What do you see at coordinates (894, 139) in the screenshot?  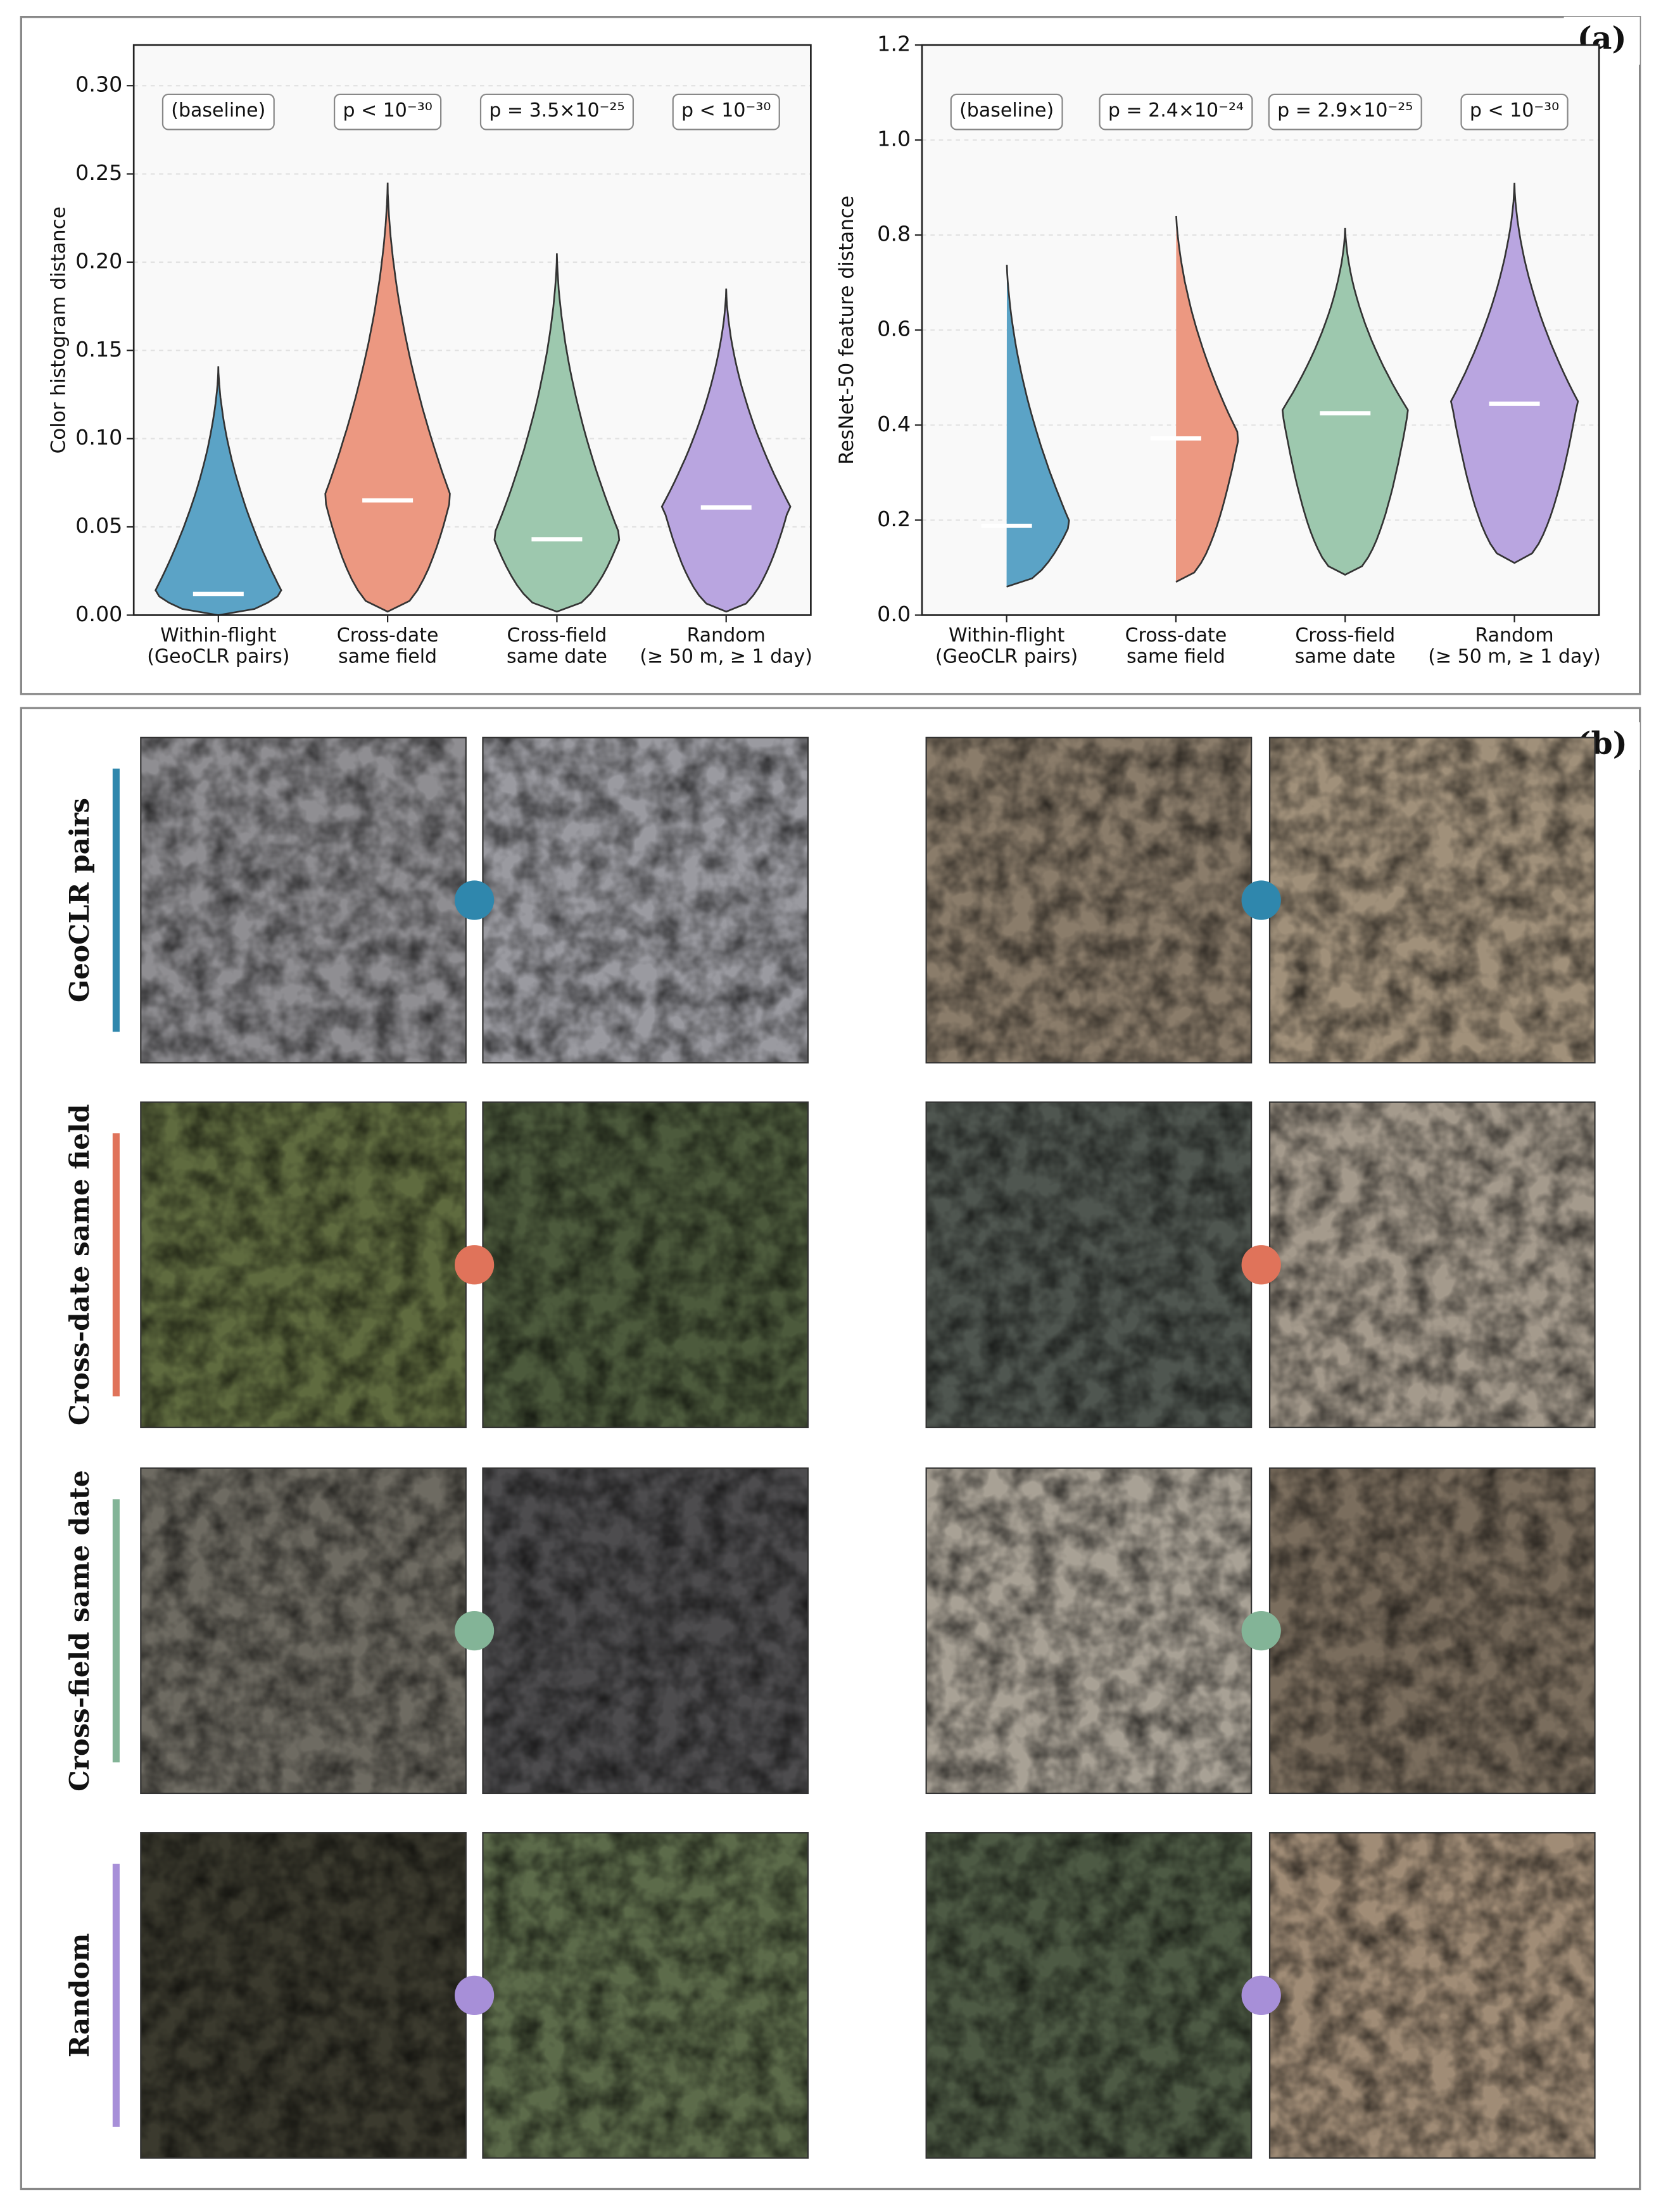 I see `y-tick-label: 1.0` at bounding box center [894, 139].